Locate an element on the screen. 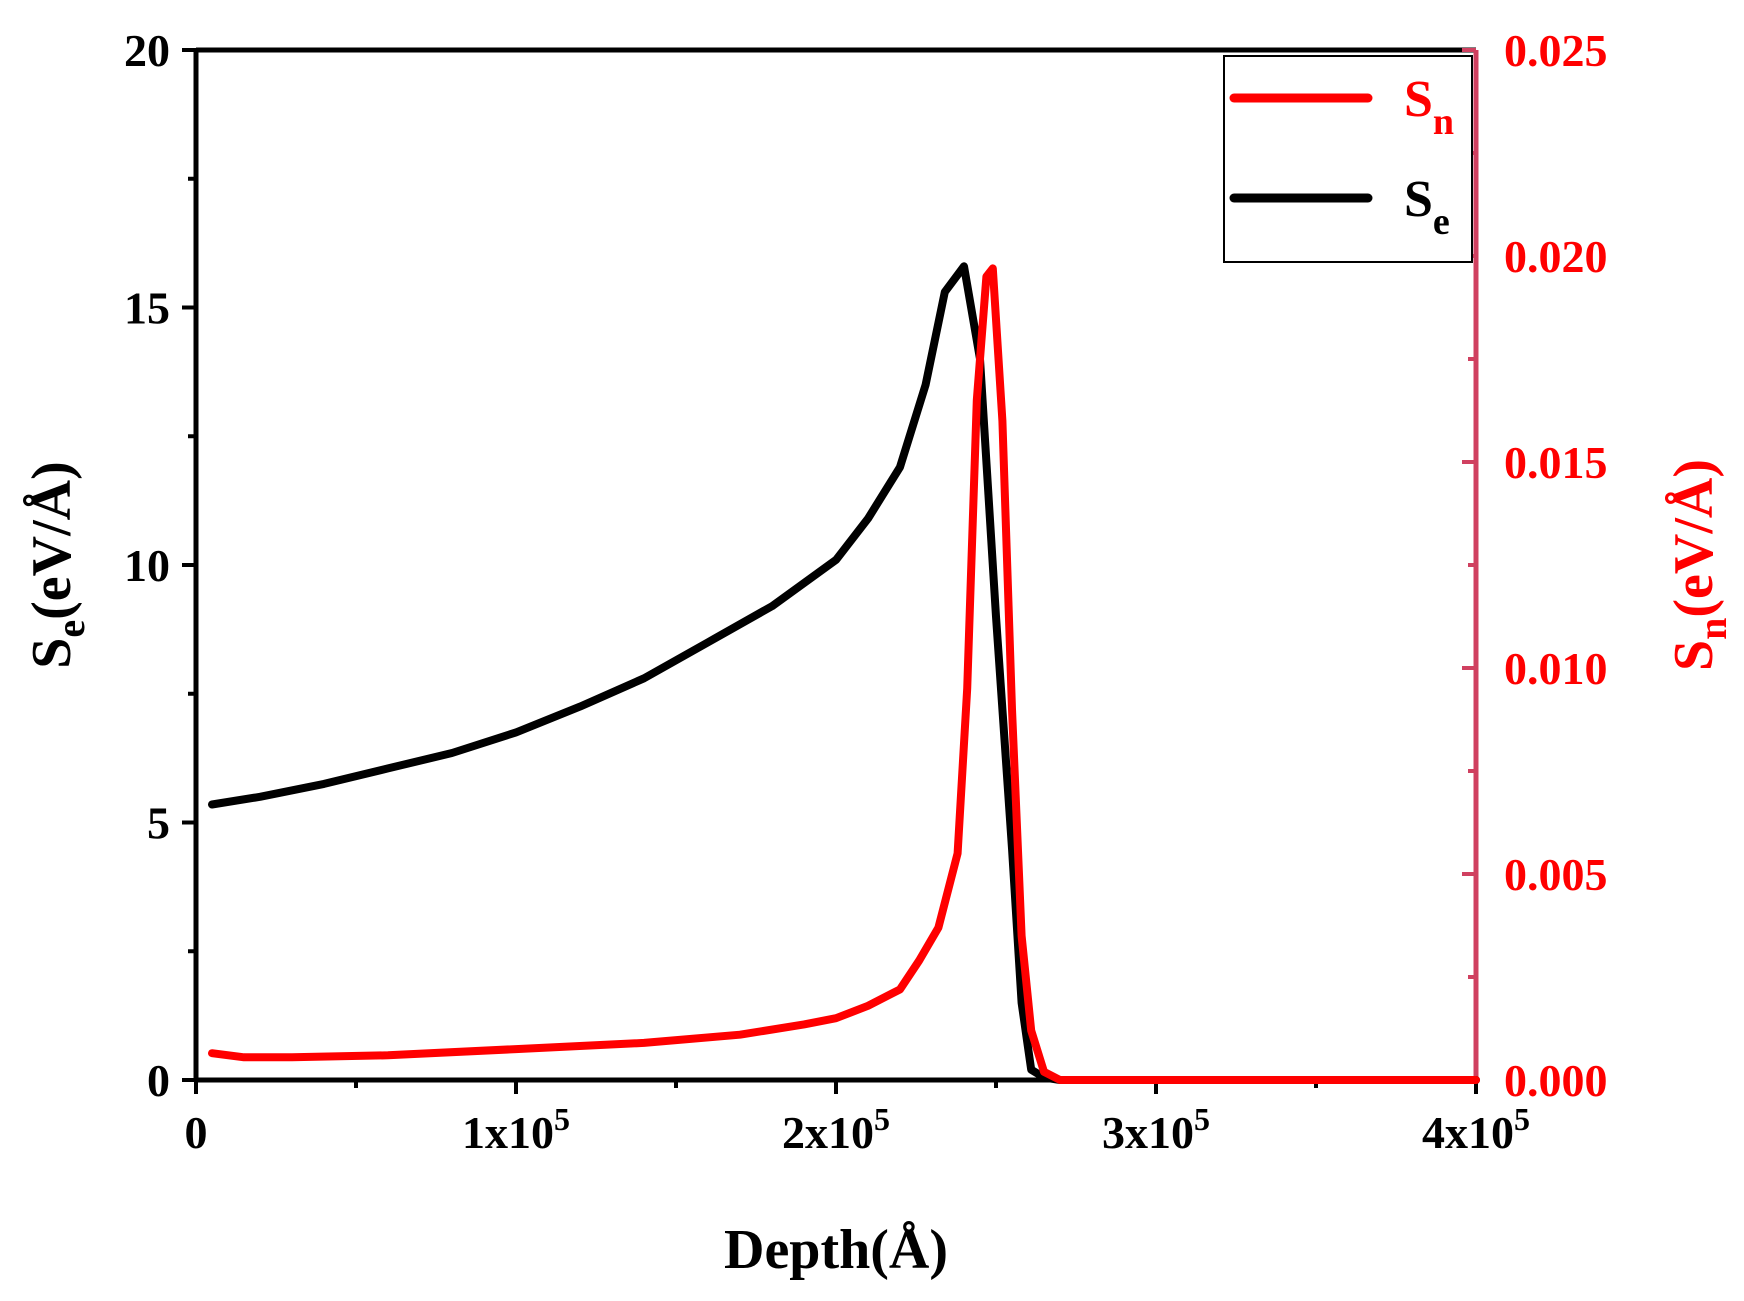  x-tick-label: 4x10⁵ is located at coordinates (1476, 1129).